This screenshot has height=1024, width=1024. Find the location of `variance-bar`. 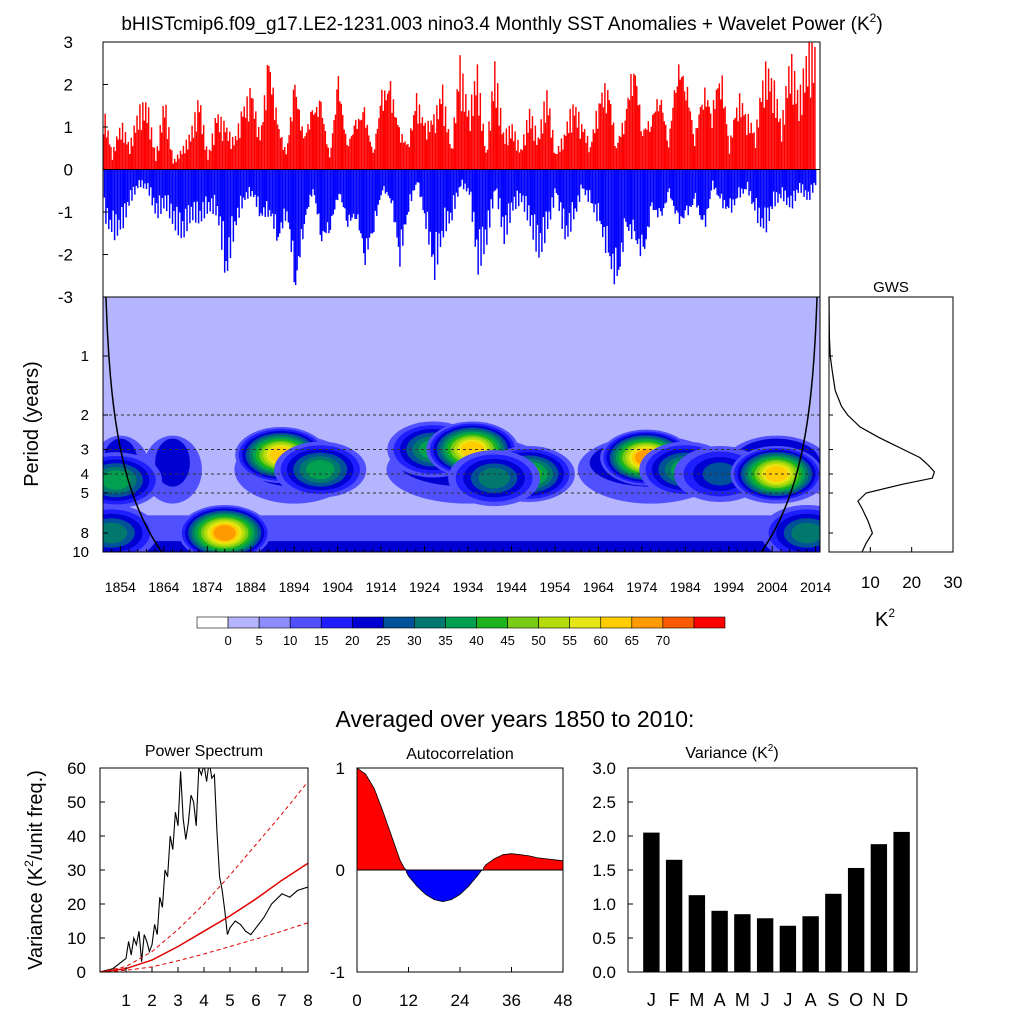

variance-bar is located at coordinates (879, 908).